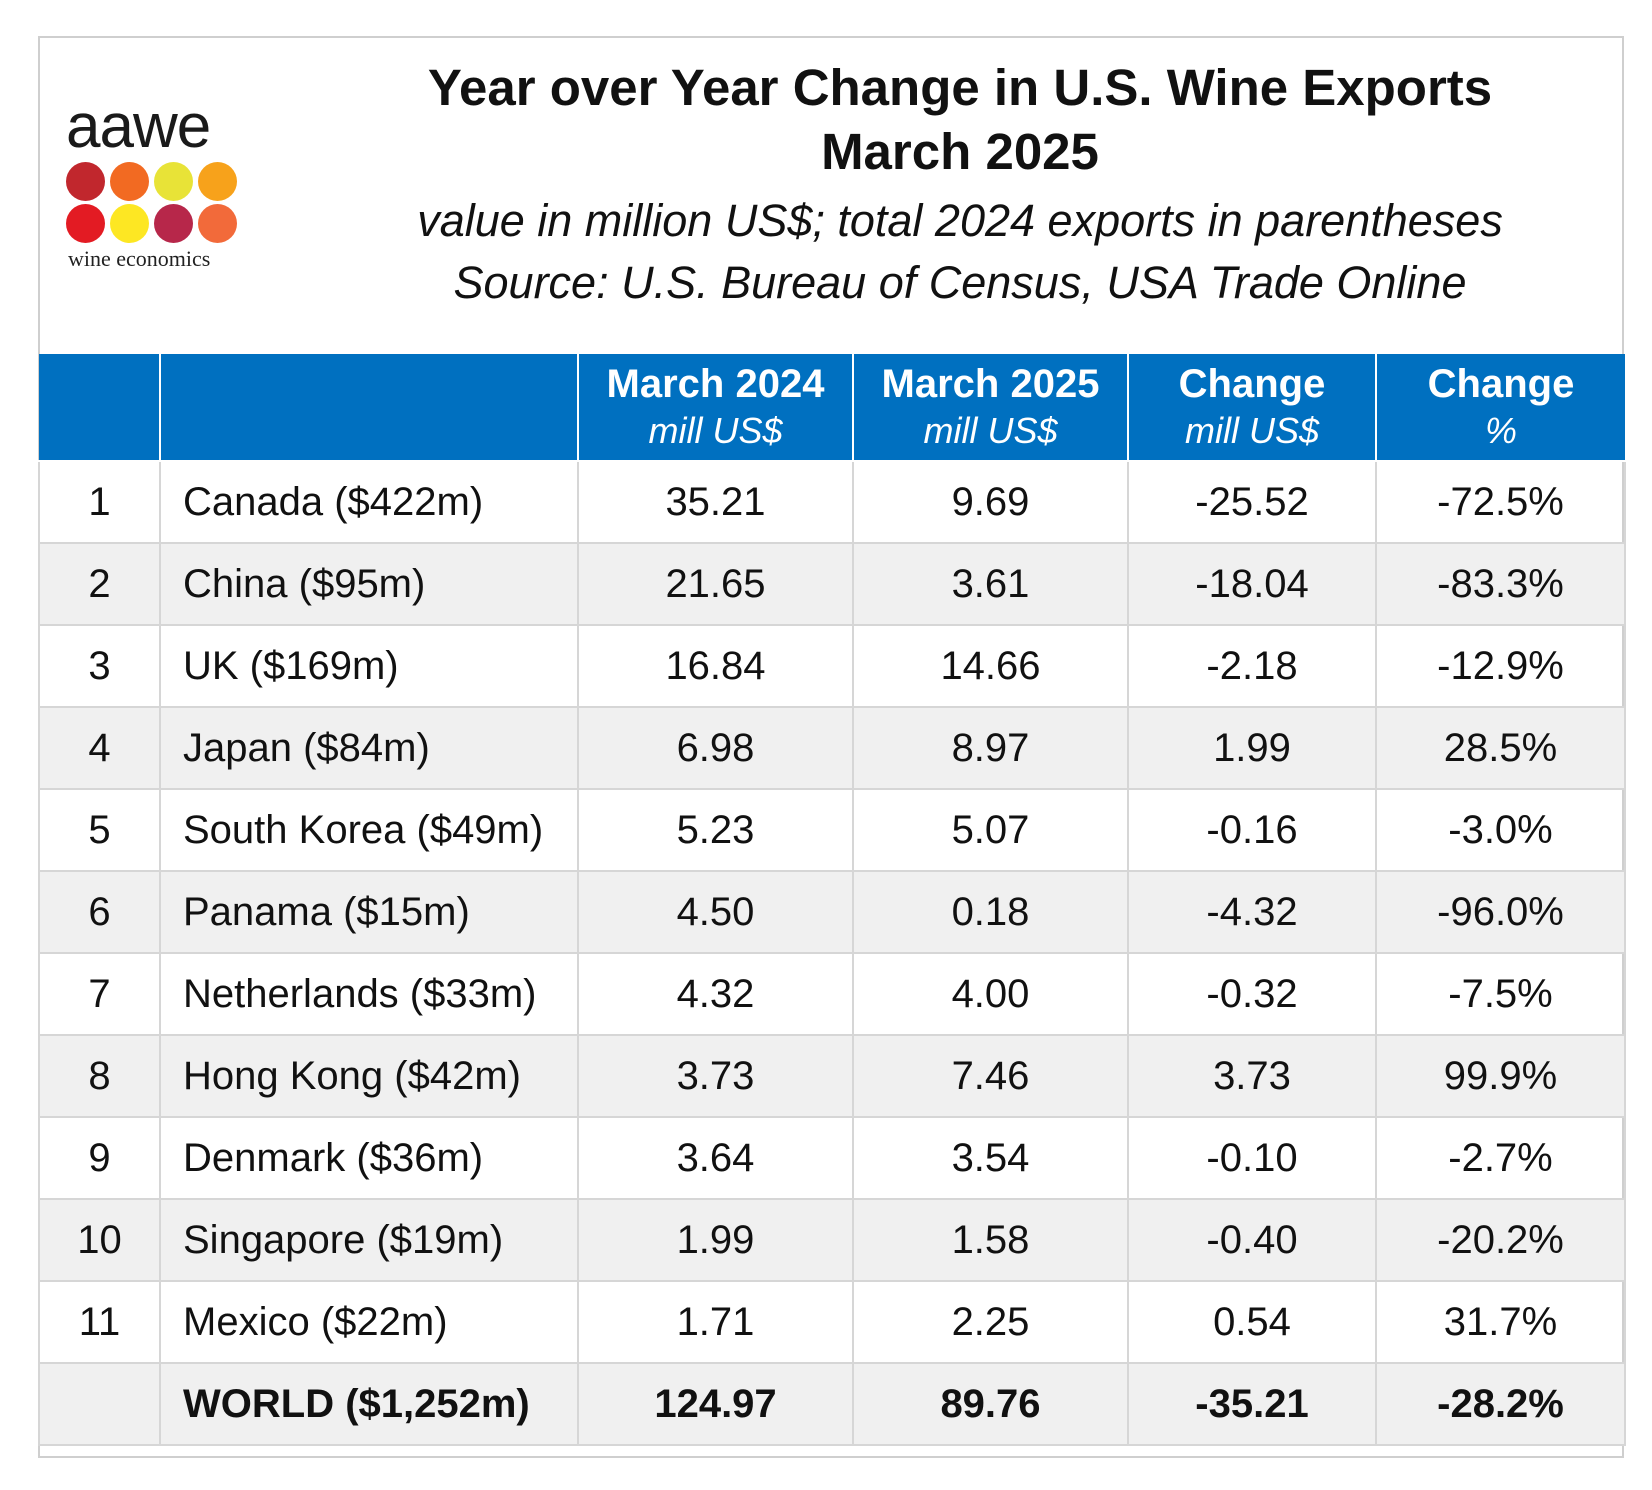 This screenshot has height=1490, width=1652. What do you see at coordinates (369, 584) in the screenshot?
I see `country-cell: China ($95m)` at bounding box center [369, 584].